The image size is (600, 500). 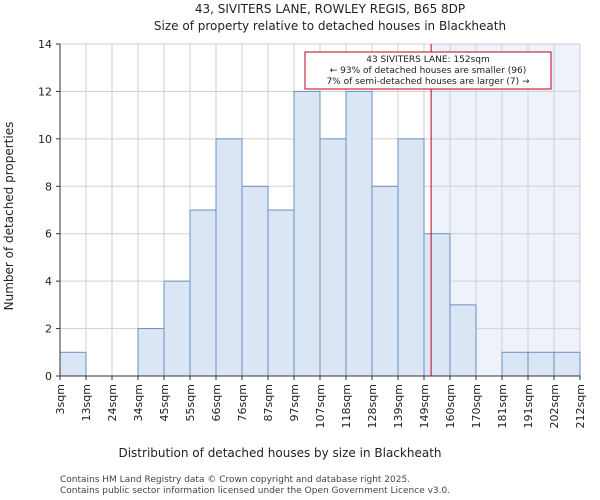 I want to click on x-tick-label: 107sqm, so click(x=320, y=406).